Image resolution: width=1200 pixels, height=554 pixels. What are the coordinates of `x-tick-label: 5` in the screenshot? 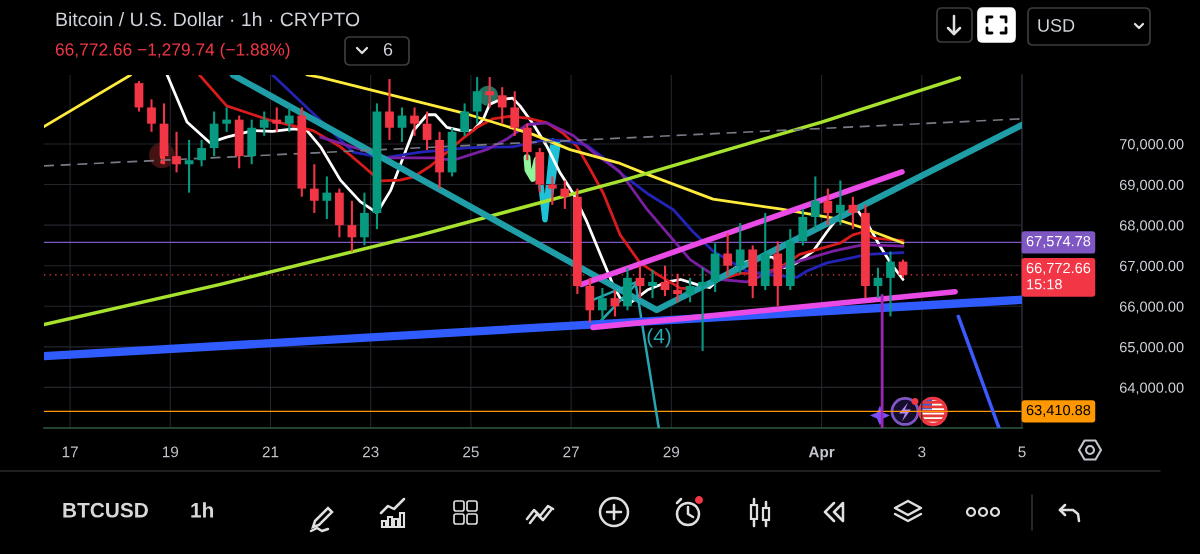 It's located at (1022, 452).